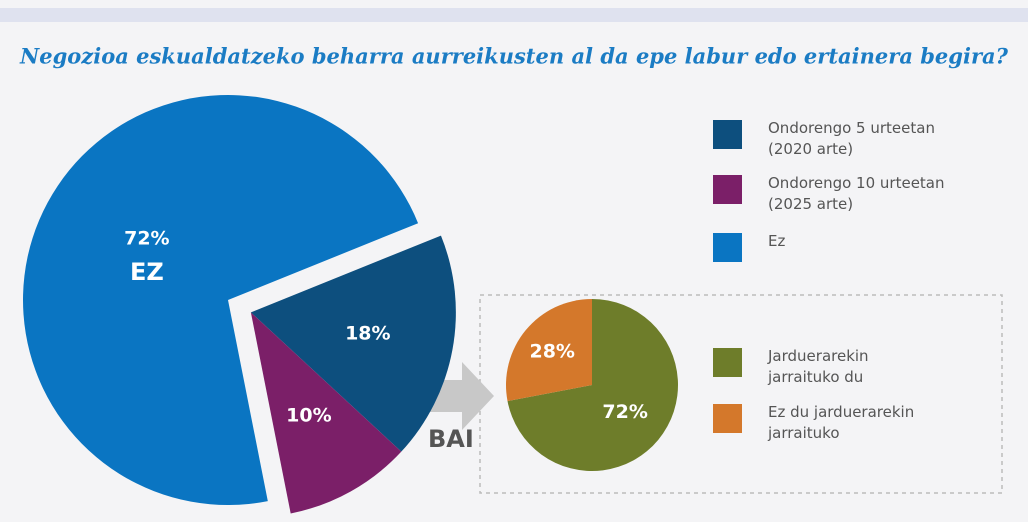 This screenshot has width=1028, height=522. What do you see at coordinates (851, 138) in the screenshot?
I see `legend-label: Ondorengo 5 urteetan (2020 arte)` at bounding box center [851, 138].